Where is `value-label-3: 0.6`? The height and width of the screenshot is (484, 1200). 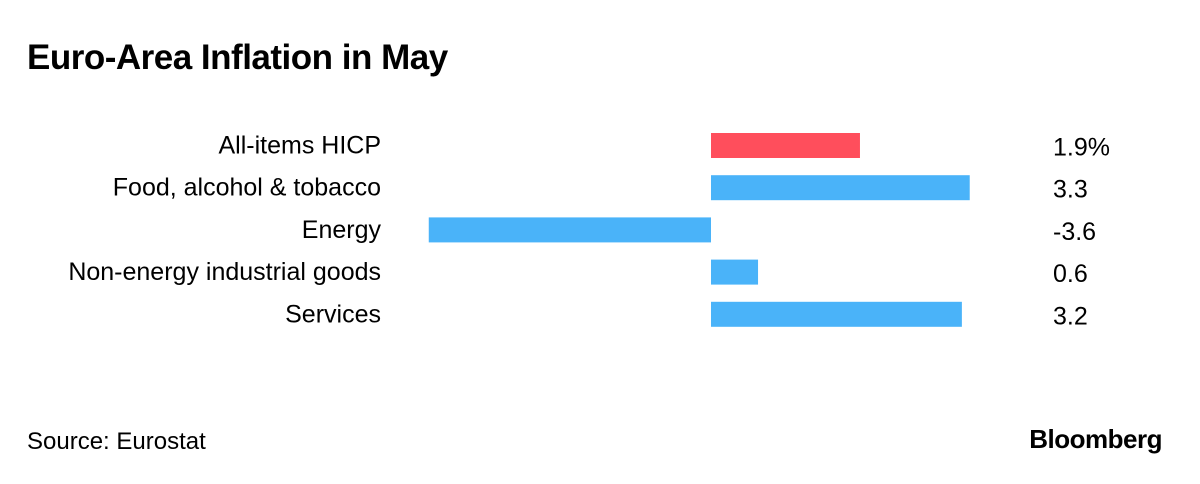 value-label-3: 0.6 is located at coordinates (1070, 274).